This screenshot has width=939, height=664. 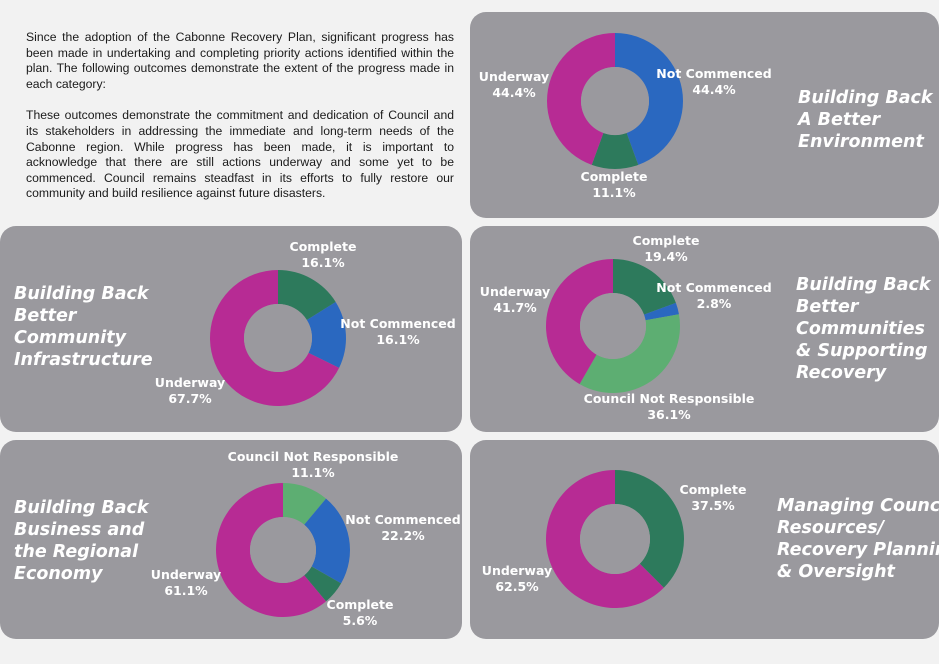 I want to click on panel-title: Building Back A Better Environment, so click(x=865, y=120).